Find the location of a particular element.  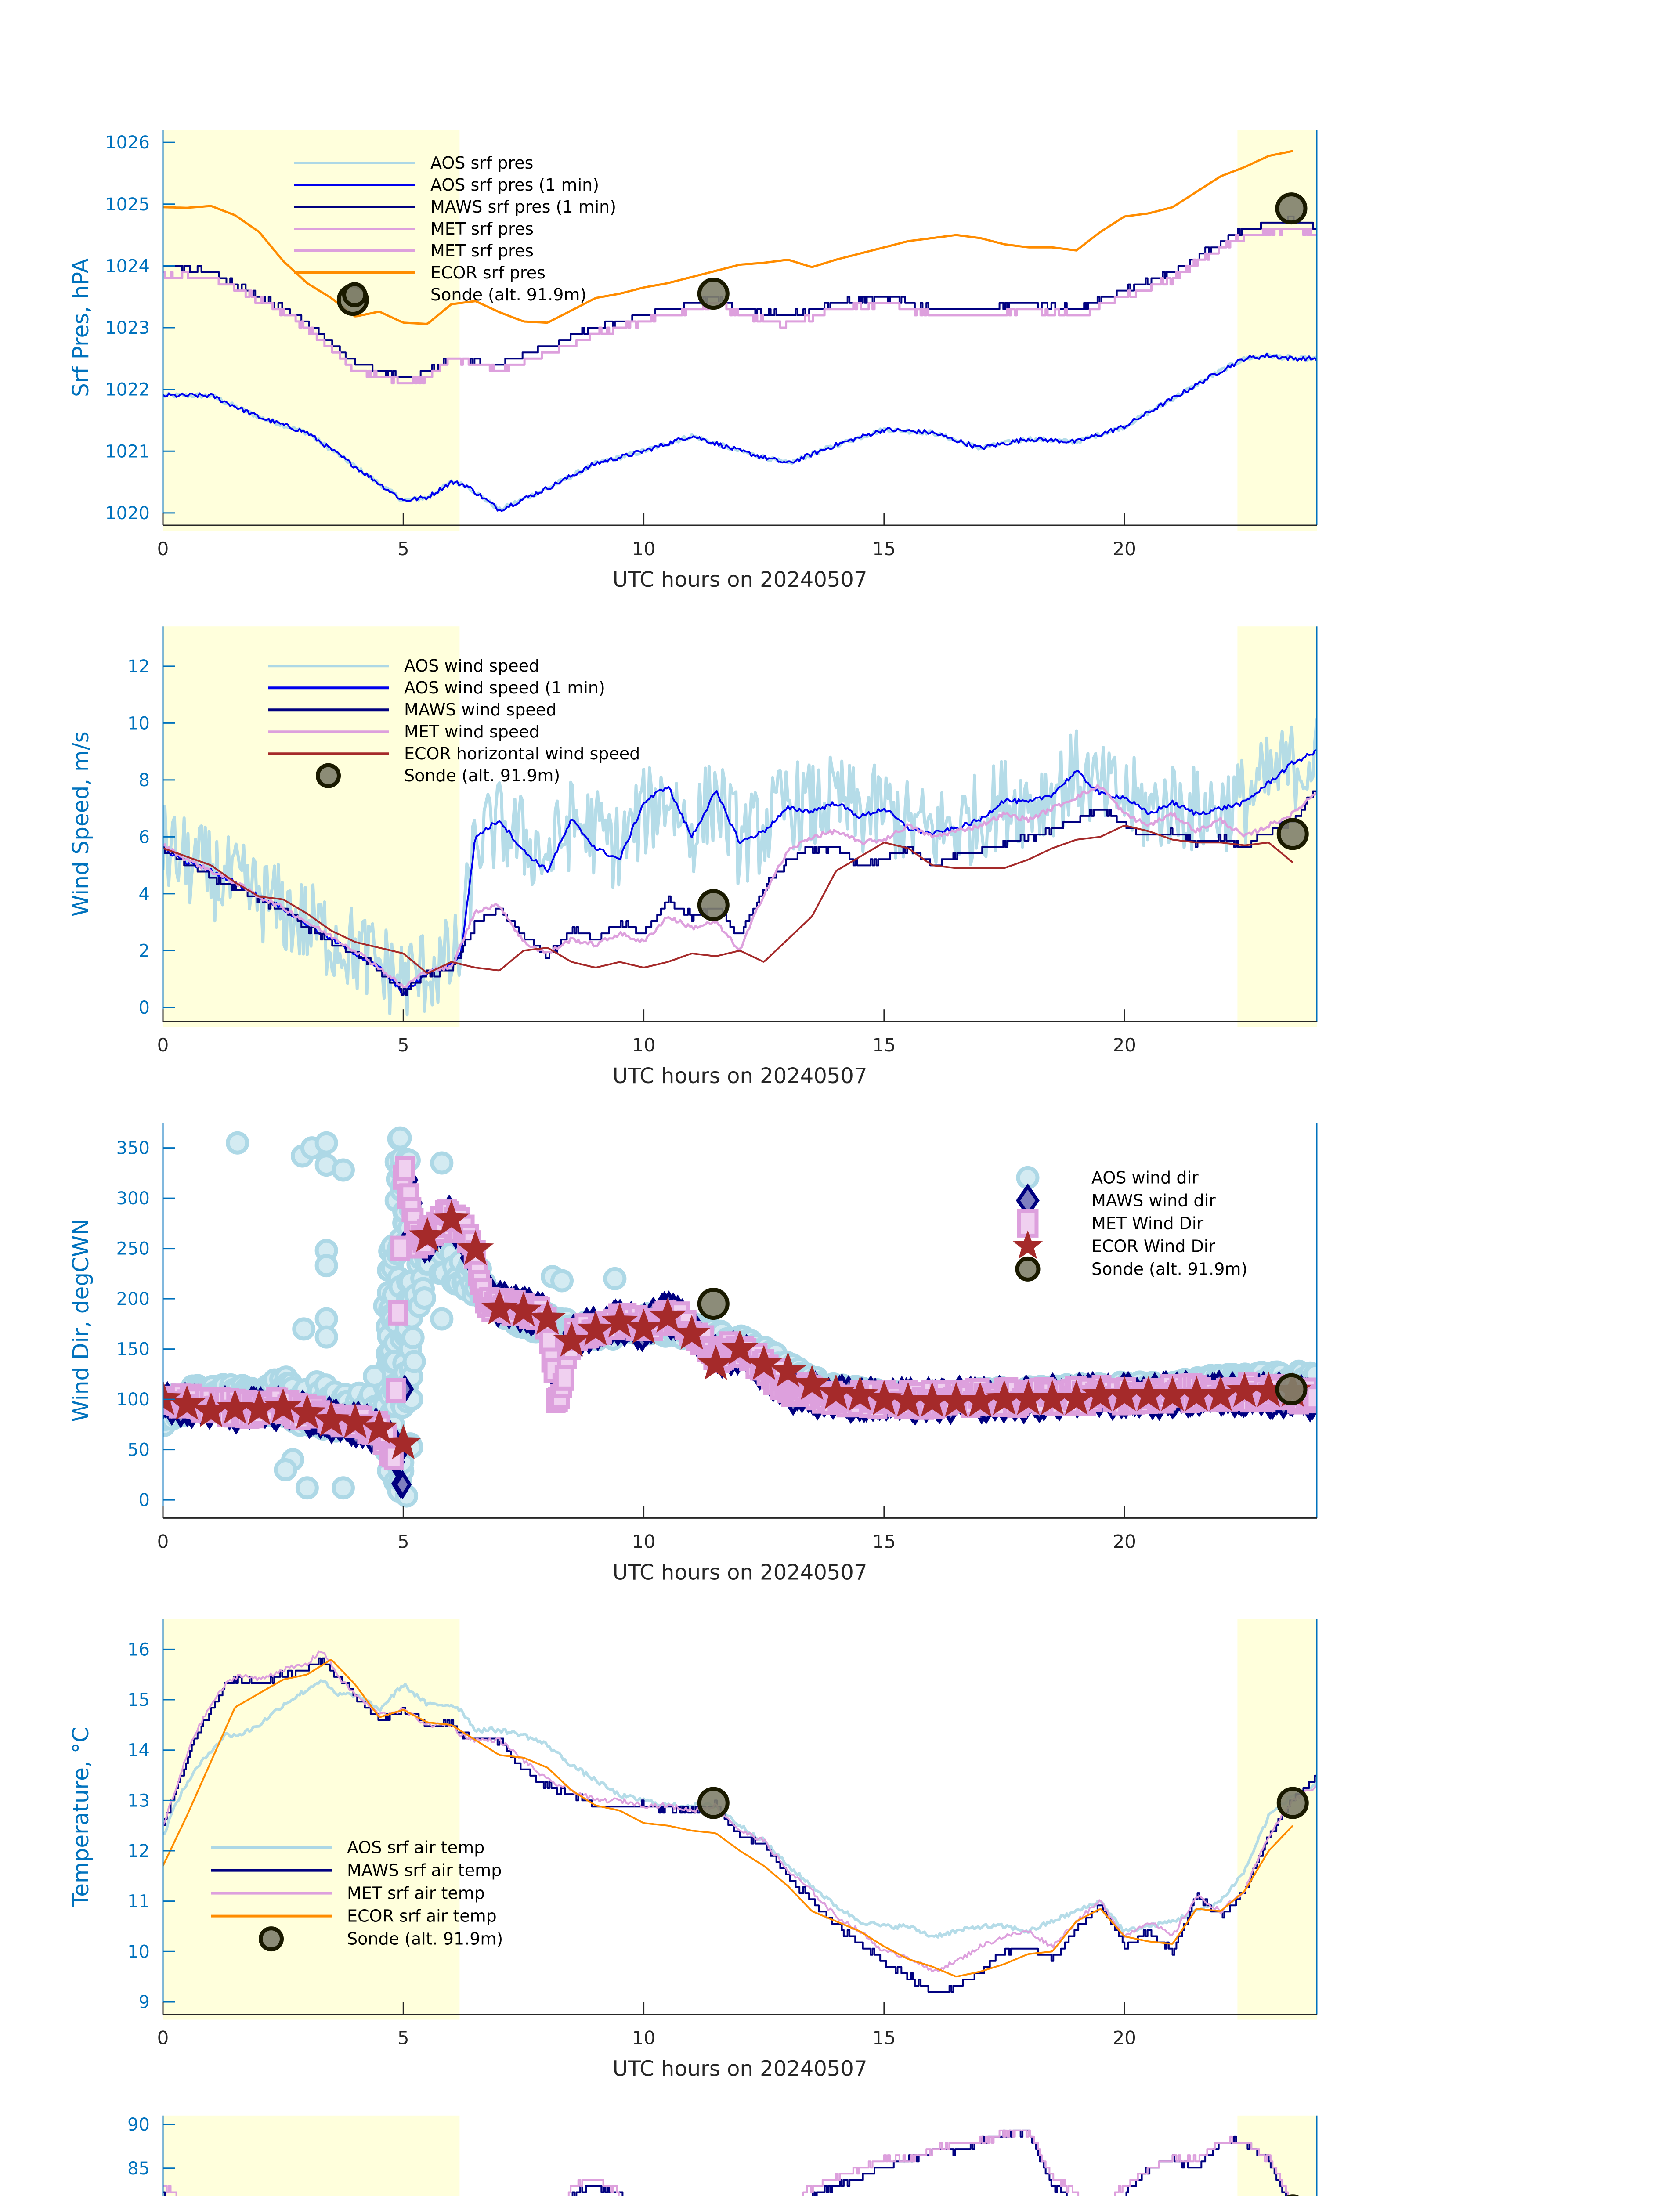

legend-label: MET wind speed is located at coordinates (472, 731).